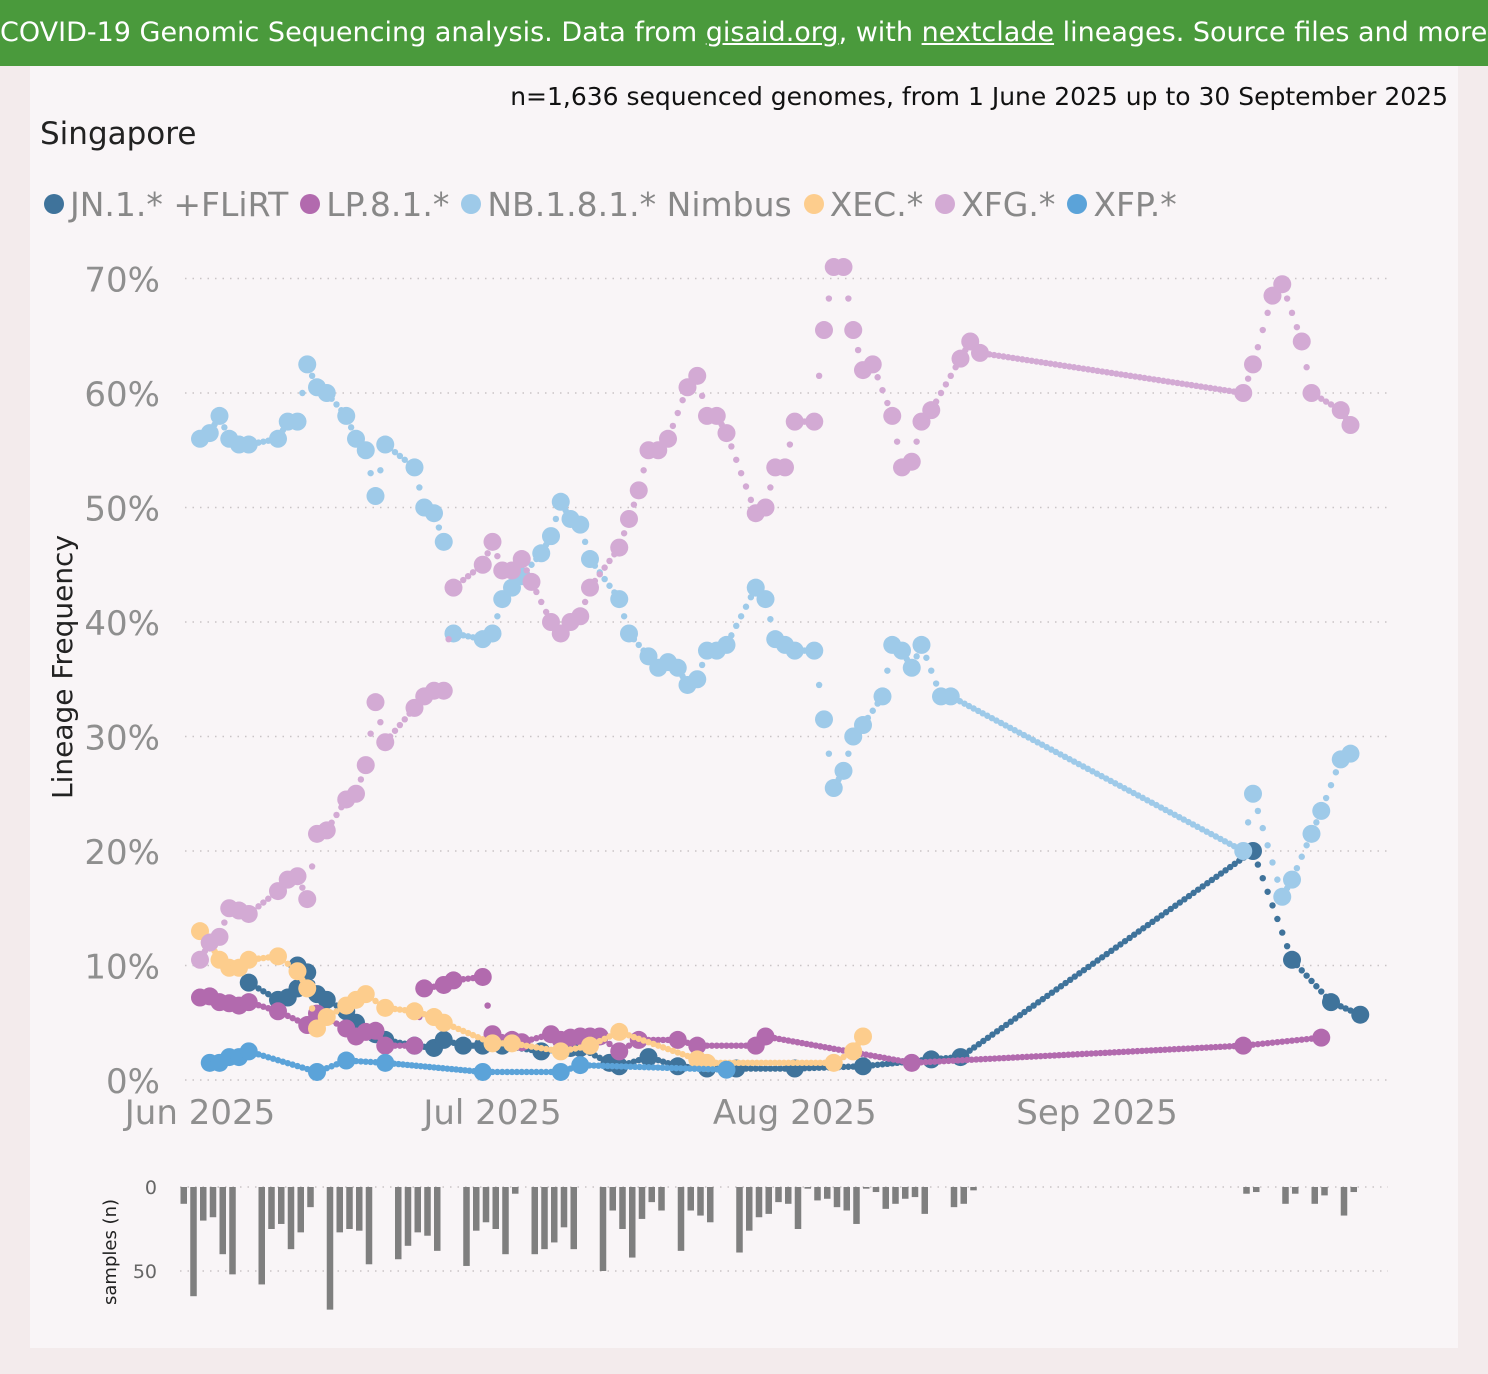 This screenshot has height=1374, width=1488. I want to click on legend-item: LP.8.1.*, so click(374, 204).